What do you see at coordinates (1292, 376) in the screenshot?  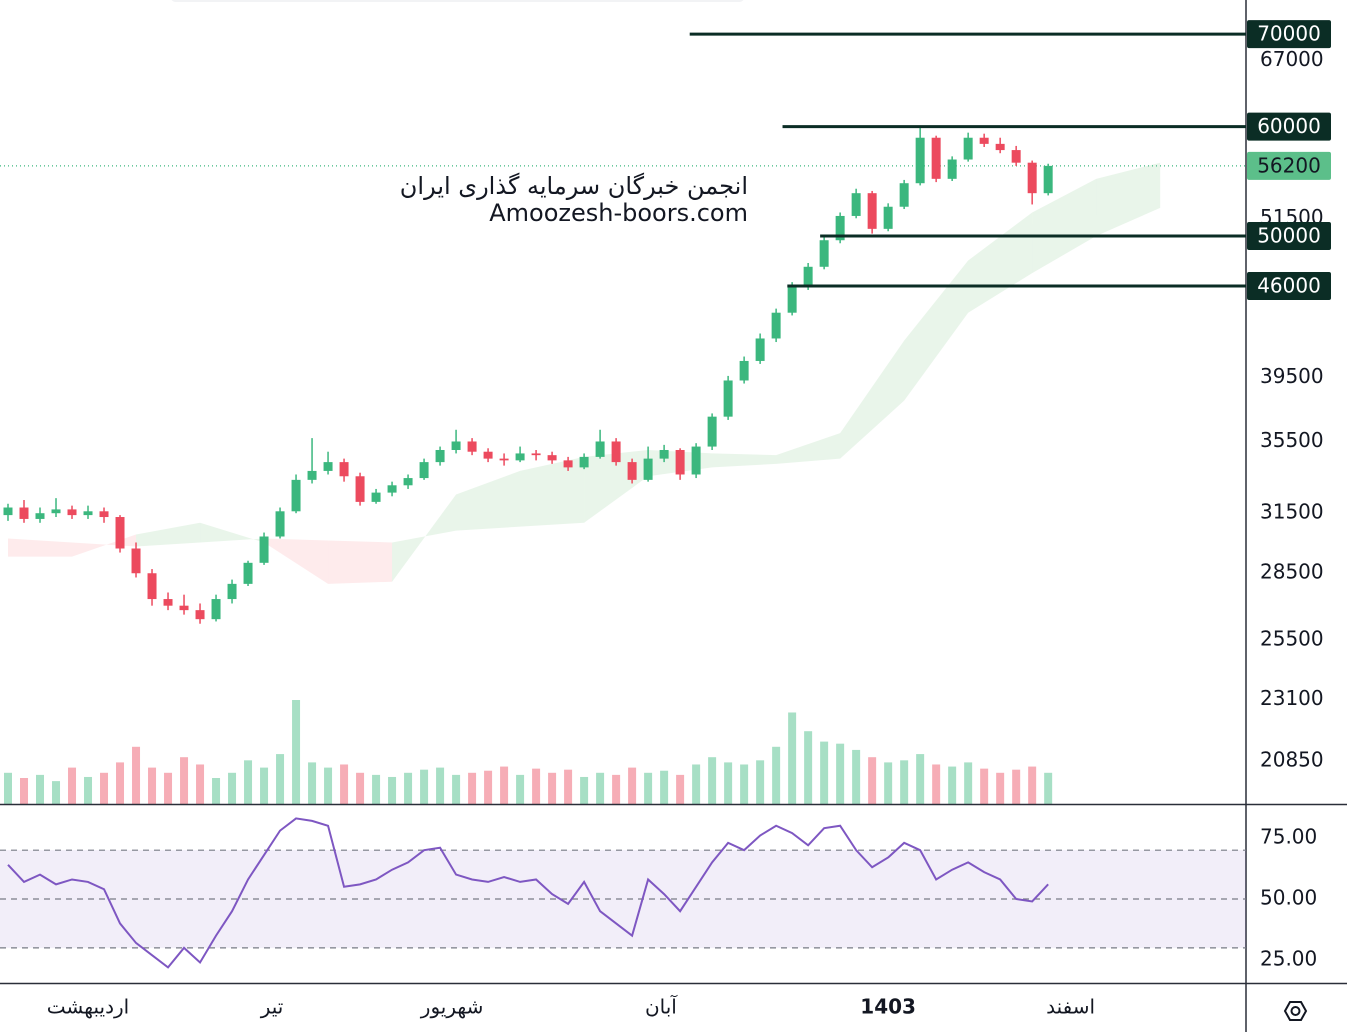 I see `y-tick-label: 39500` at bounding box center [1292, 376].